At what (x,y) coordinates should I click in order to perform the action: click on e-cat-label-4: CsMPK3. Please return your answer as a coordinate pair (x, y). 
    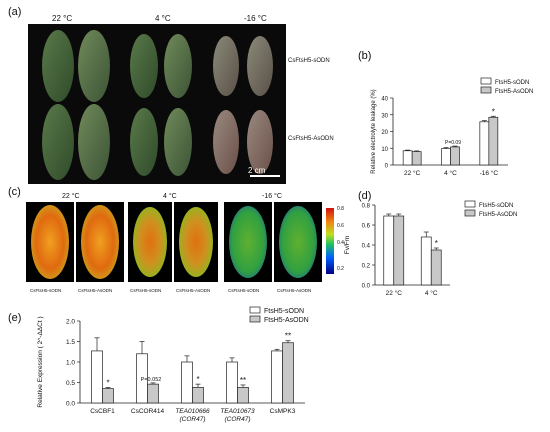
    Looking at the image, I should click on (283, 411).